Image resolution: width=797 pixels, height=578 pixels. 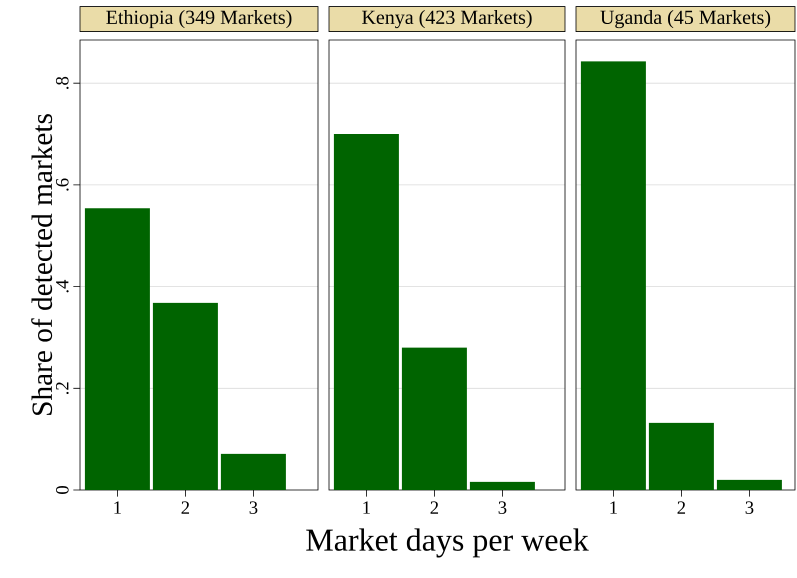 I want to click on chart-title: Uganda (45 Markets), so click(x=685, y=19).